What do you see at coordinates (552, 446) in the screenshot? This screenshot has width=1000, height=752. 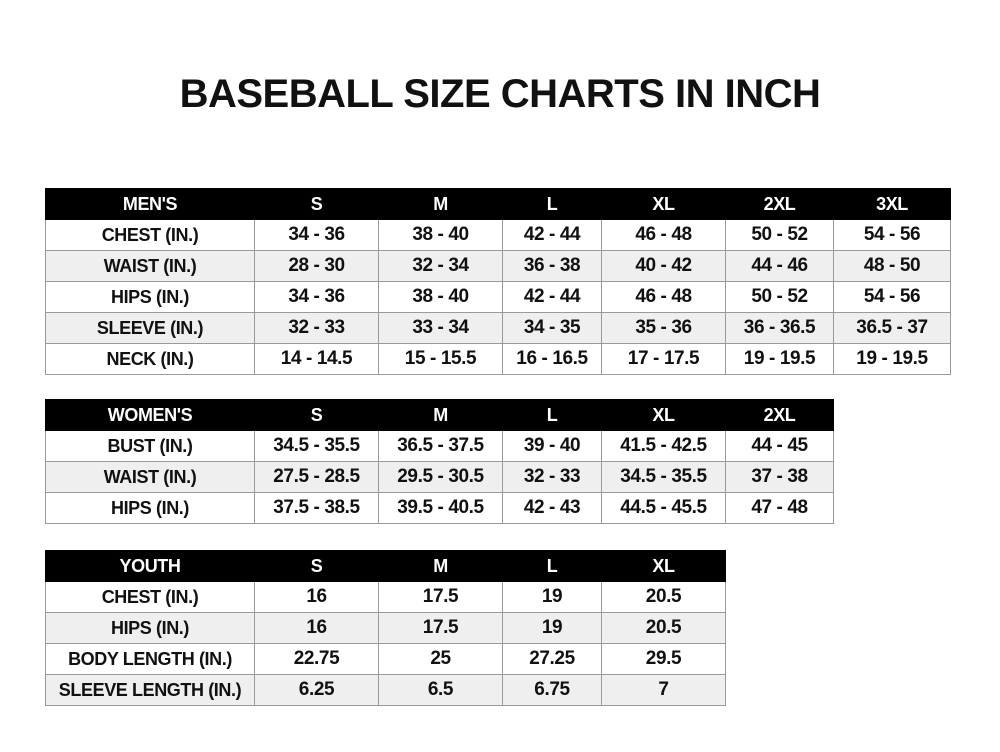 I see `size-value-cell: 39 - 40` at bounding box center [552, 446].